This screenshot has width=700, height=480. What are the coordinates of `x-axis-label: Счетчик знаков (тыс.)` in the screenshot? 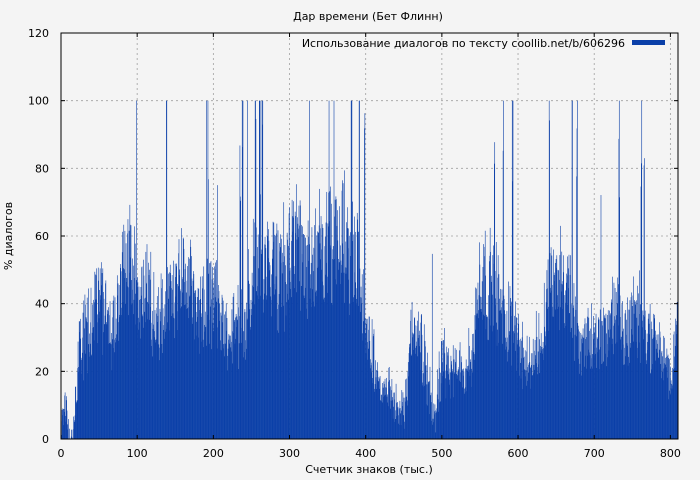 It's located at (369, 469).